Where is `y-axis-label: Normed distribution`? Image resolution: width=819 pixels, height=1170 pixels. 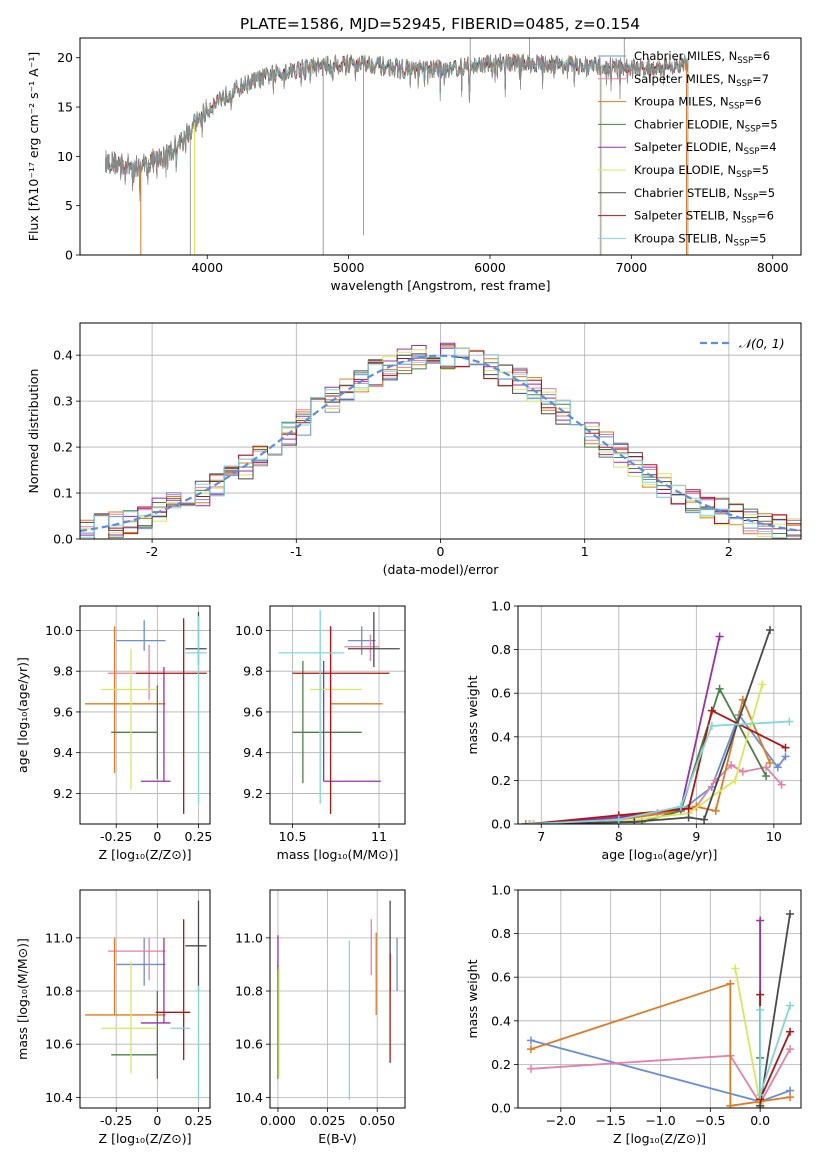
y-axis-label: Normed distribution is located at coordinates (33, 431).